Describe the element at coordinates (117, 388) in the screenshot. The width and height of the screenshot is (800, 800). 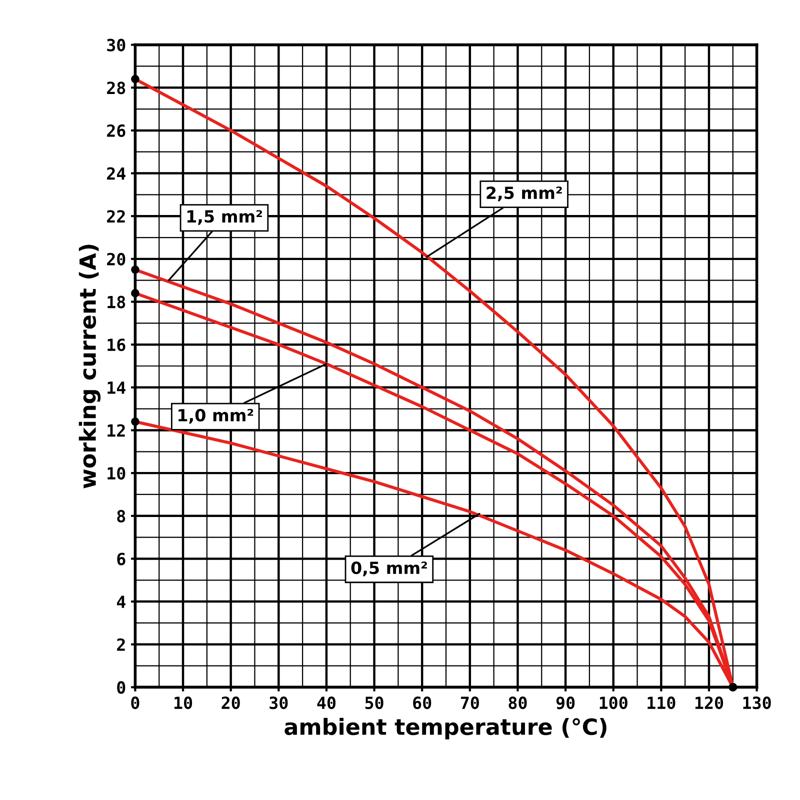
I see `y-tick-label: 14` at that location.